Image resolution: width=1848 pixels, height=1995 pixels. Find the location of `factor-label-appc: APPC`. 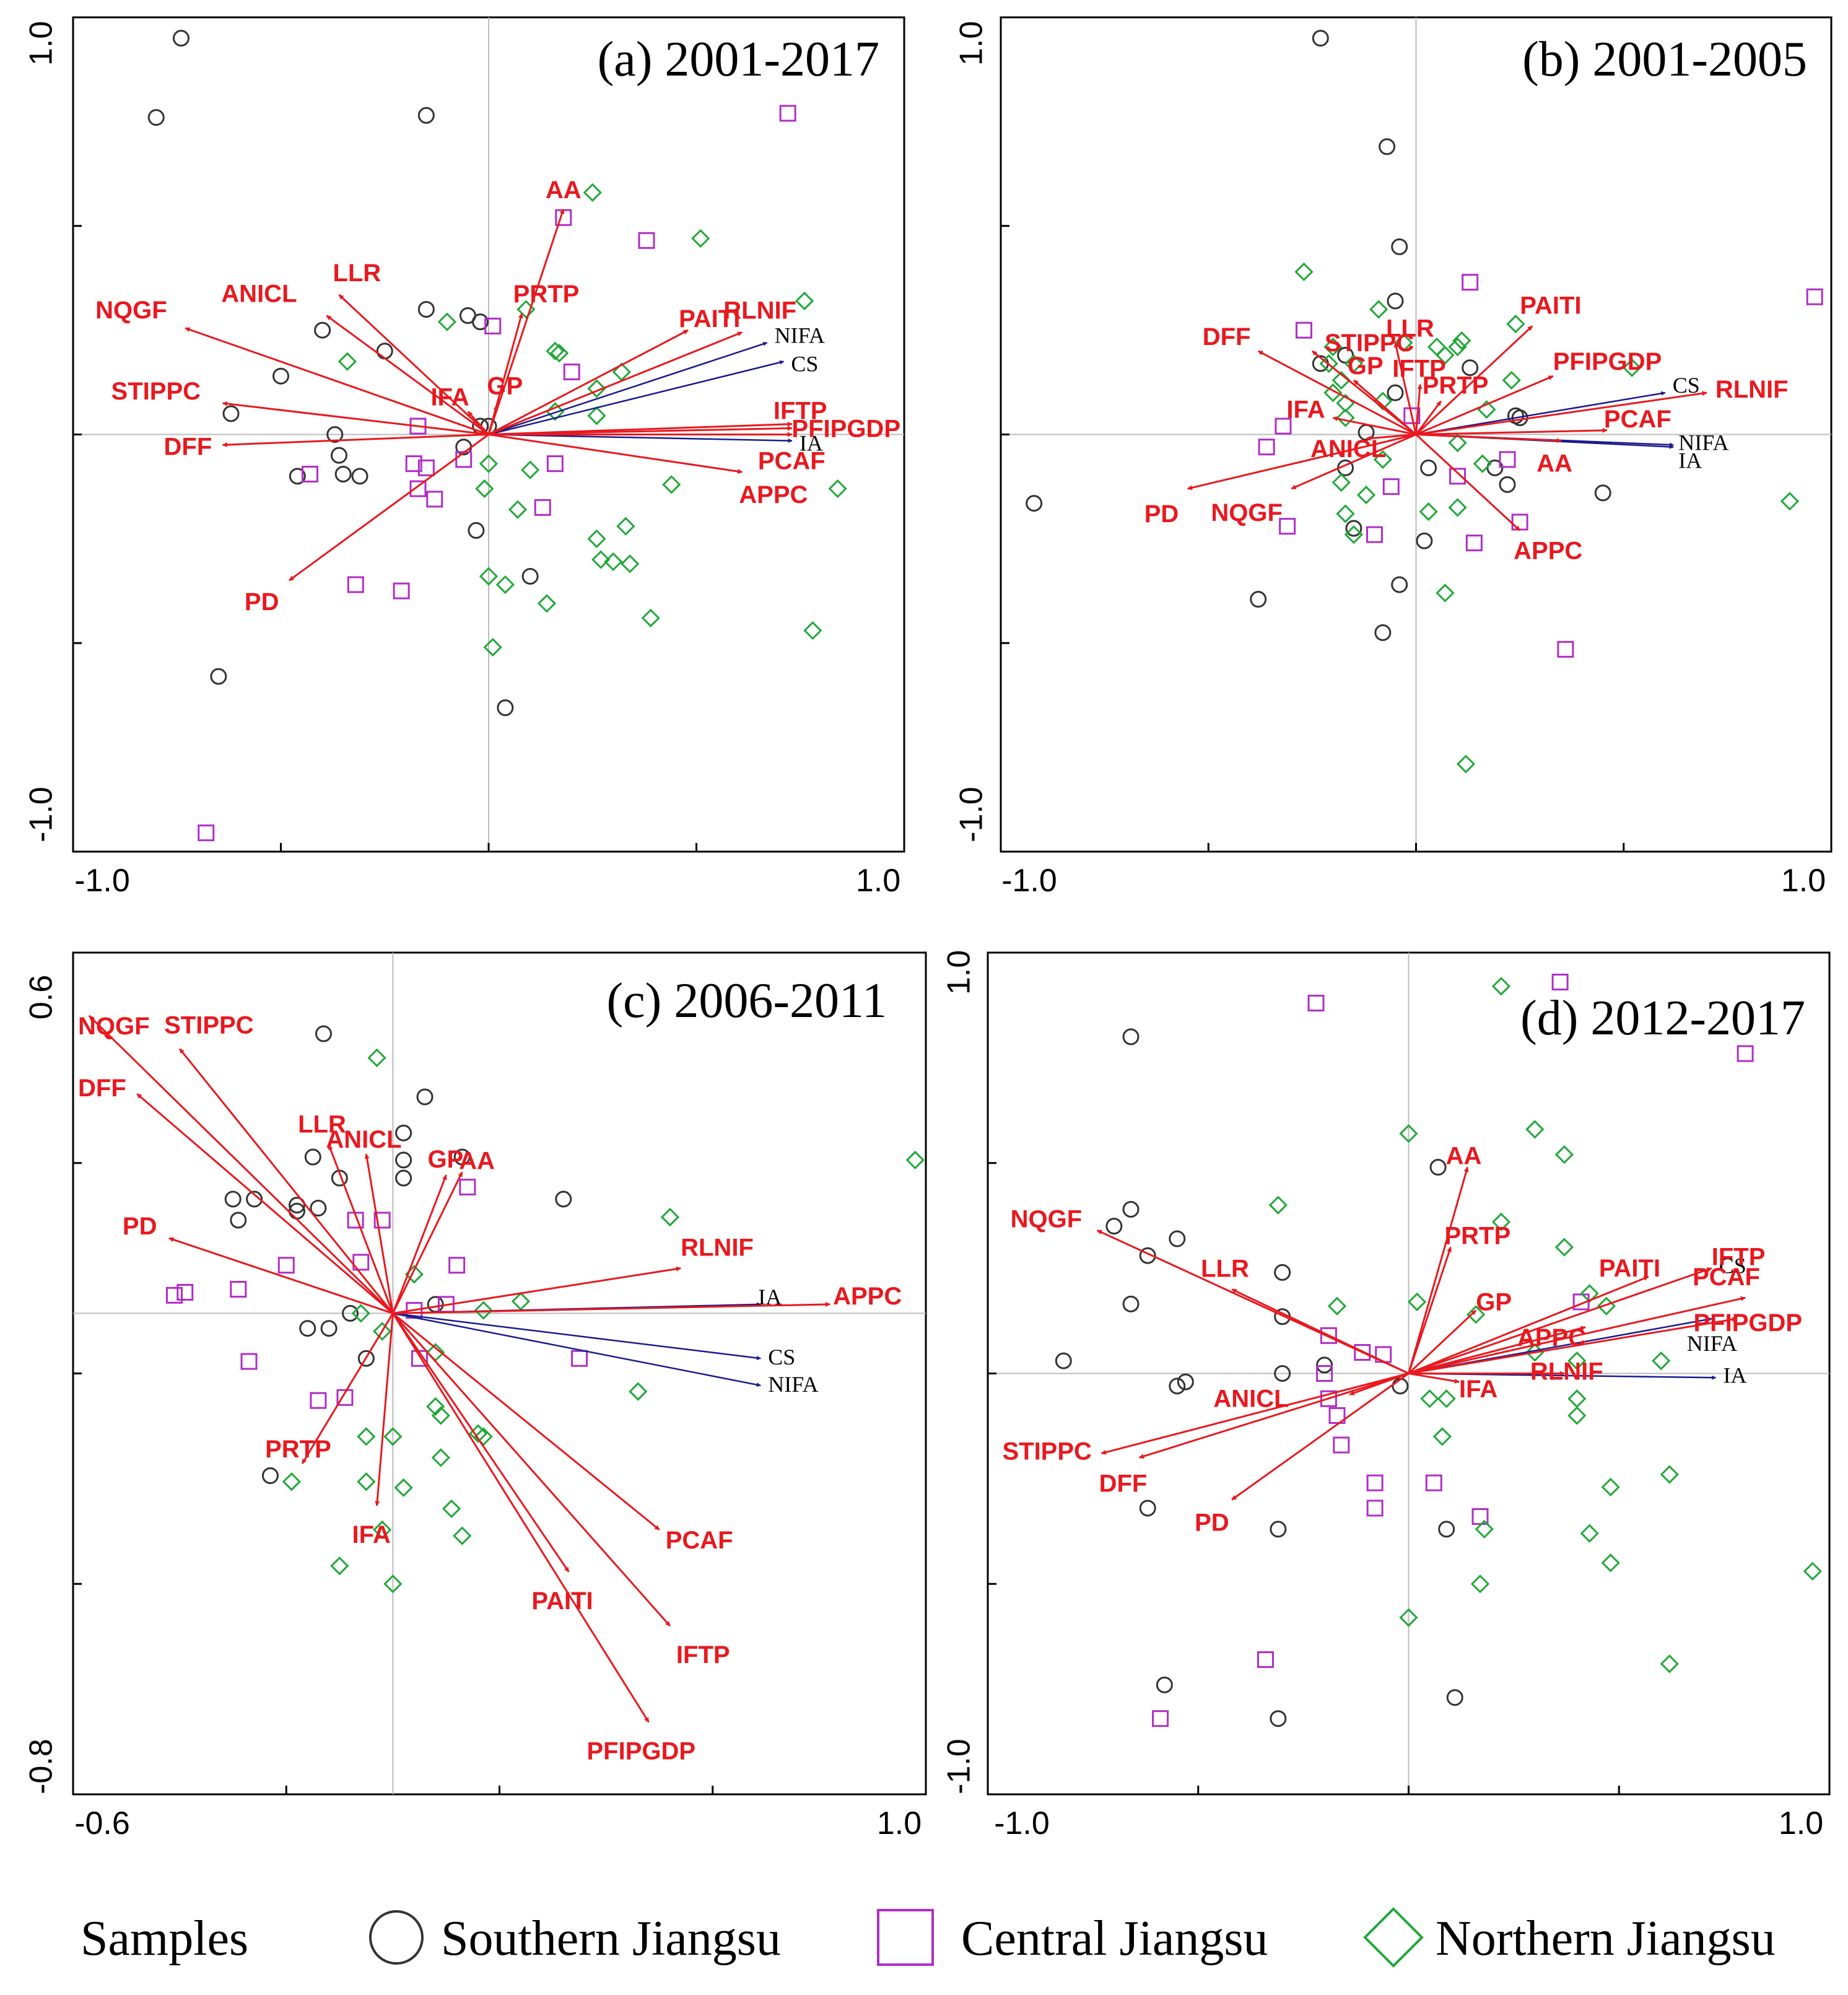

factor-label-appc: APPC is located at coordinates (1551, 1337).